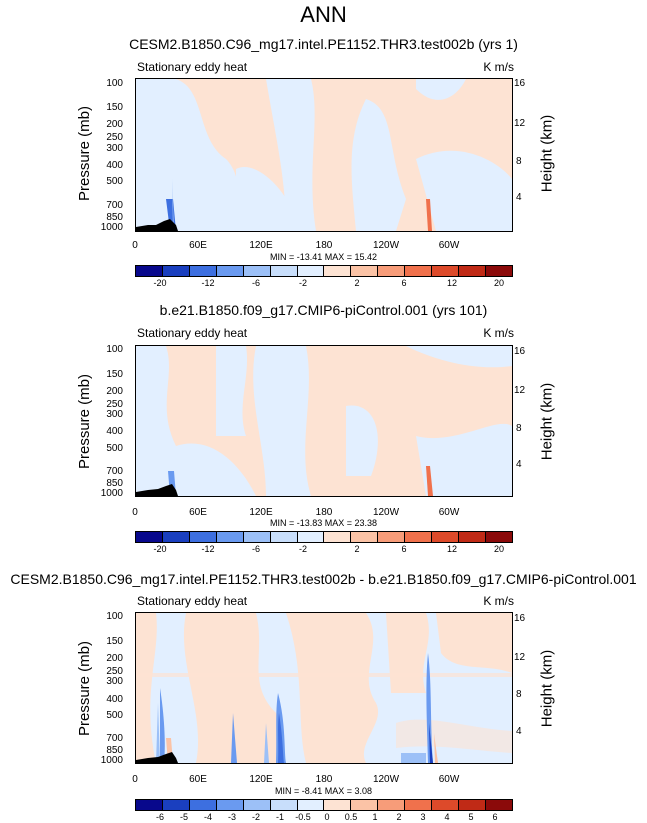  I want to click on y-axis-label-right: Height (km), so click(547, 688).